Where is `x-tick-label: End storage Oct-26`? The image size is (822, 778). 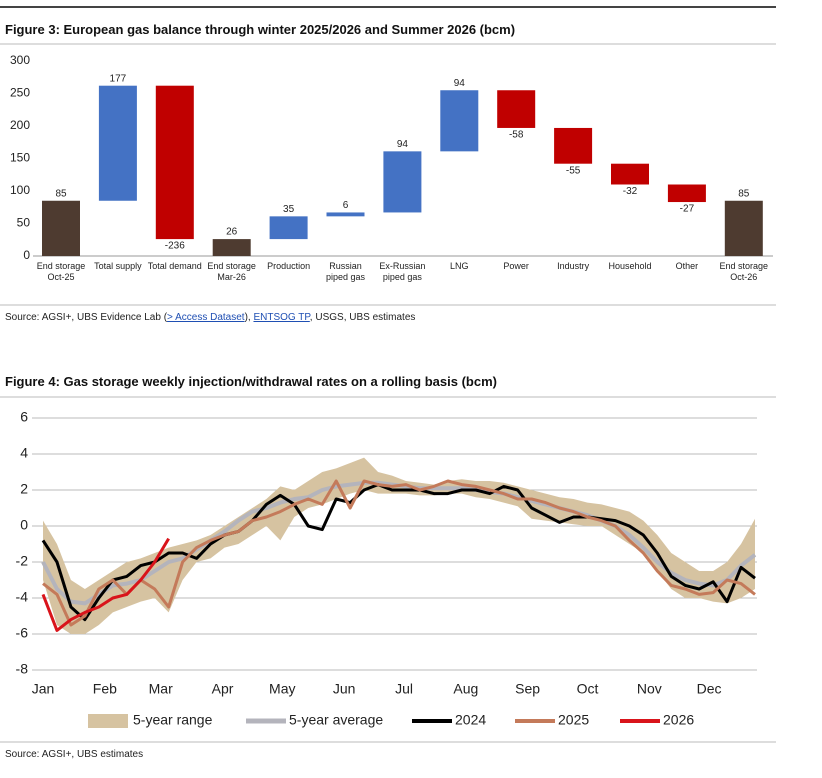
x-tick-label: End storage Oct-26 is located at coordinates (744, 271).